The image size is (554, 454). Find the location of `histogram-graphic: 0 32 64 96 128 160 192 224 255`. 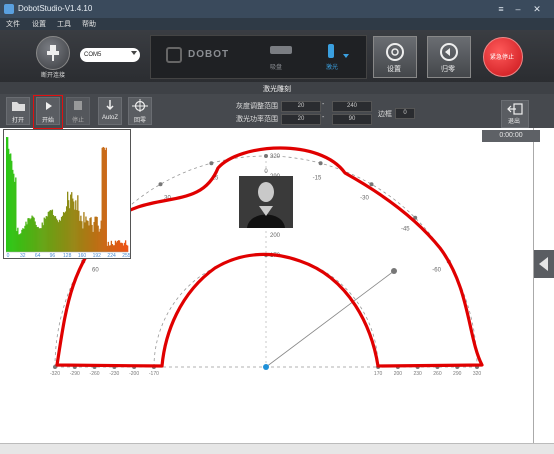

histogram-graphic: 0 32 64 96 128 160 192 224 255 is located at coordinates (67, 194).